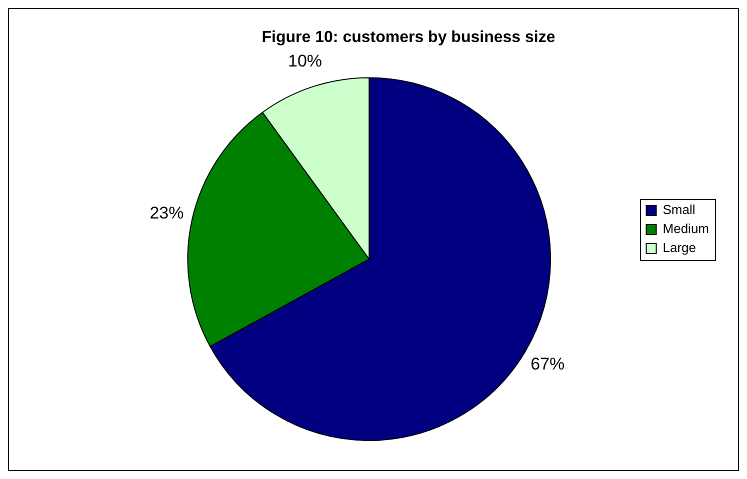 The image size is (747, 479). What do you see at coordinates (686, 228) in the screenshot?
I see `legend-label: Medium` at bounding box center [686, 228].